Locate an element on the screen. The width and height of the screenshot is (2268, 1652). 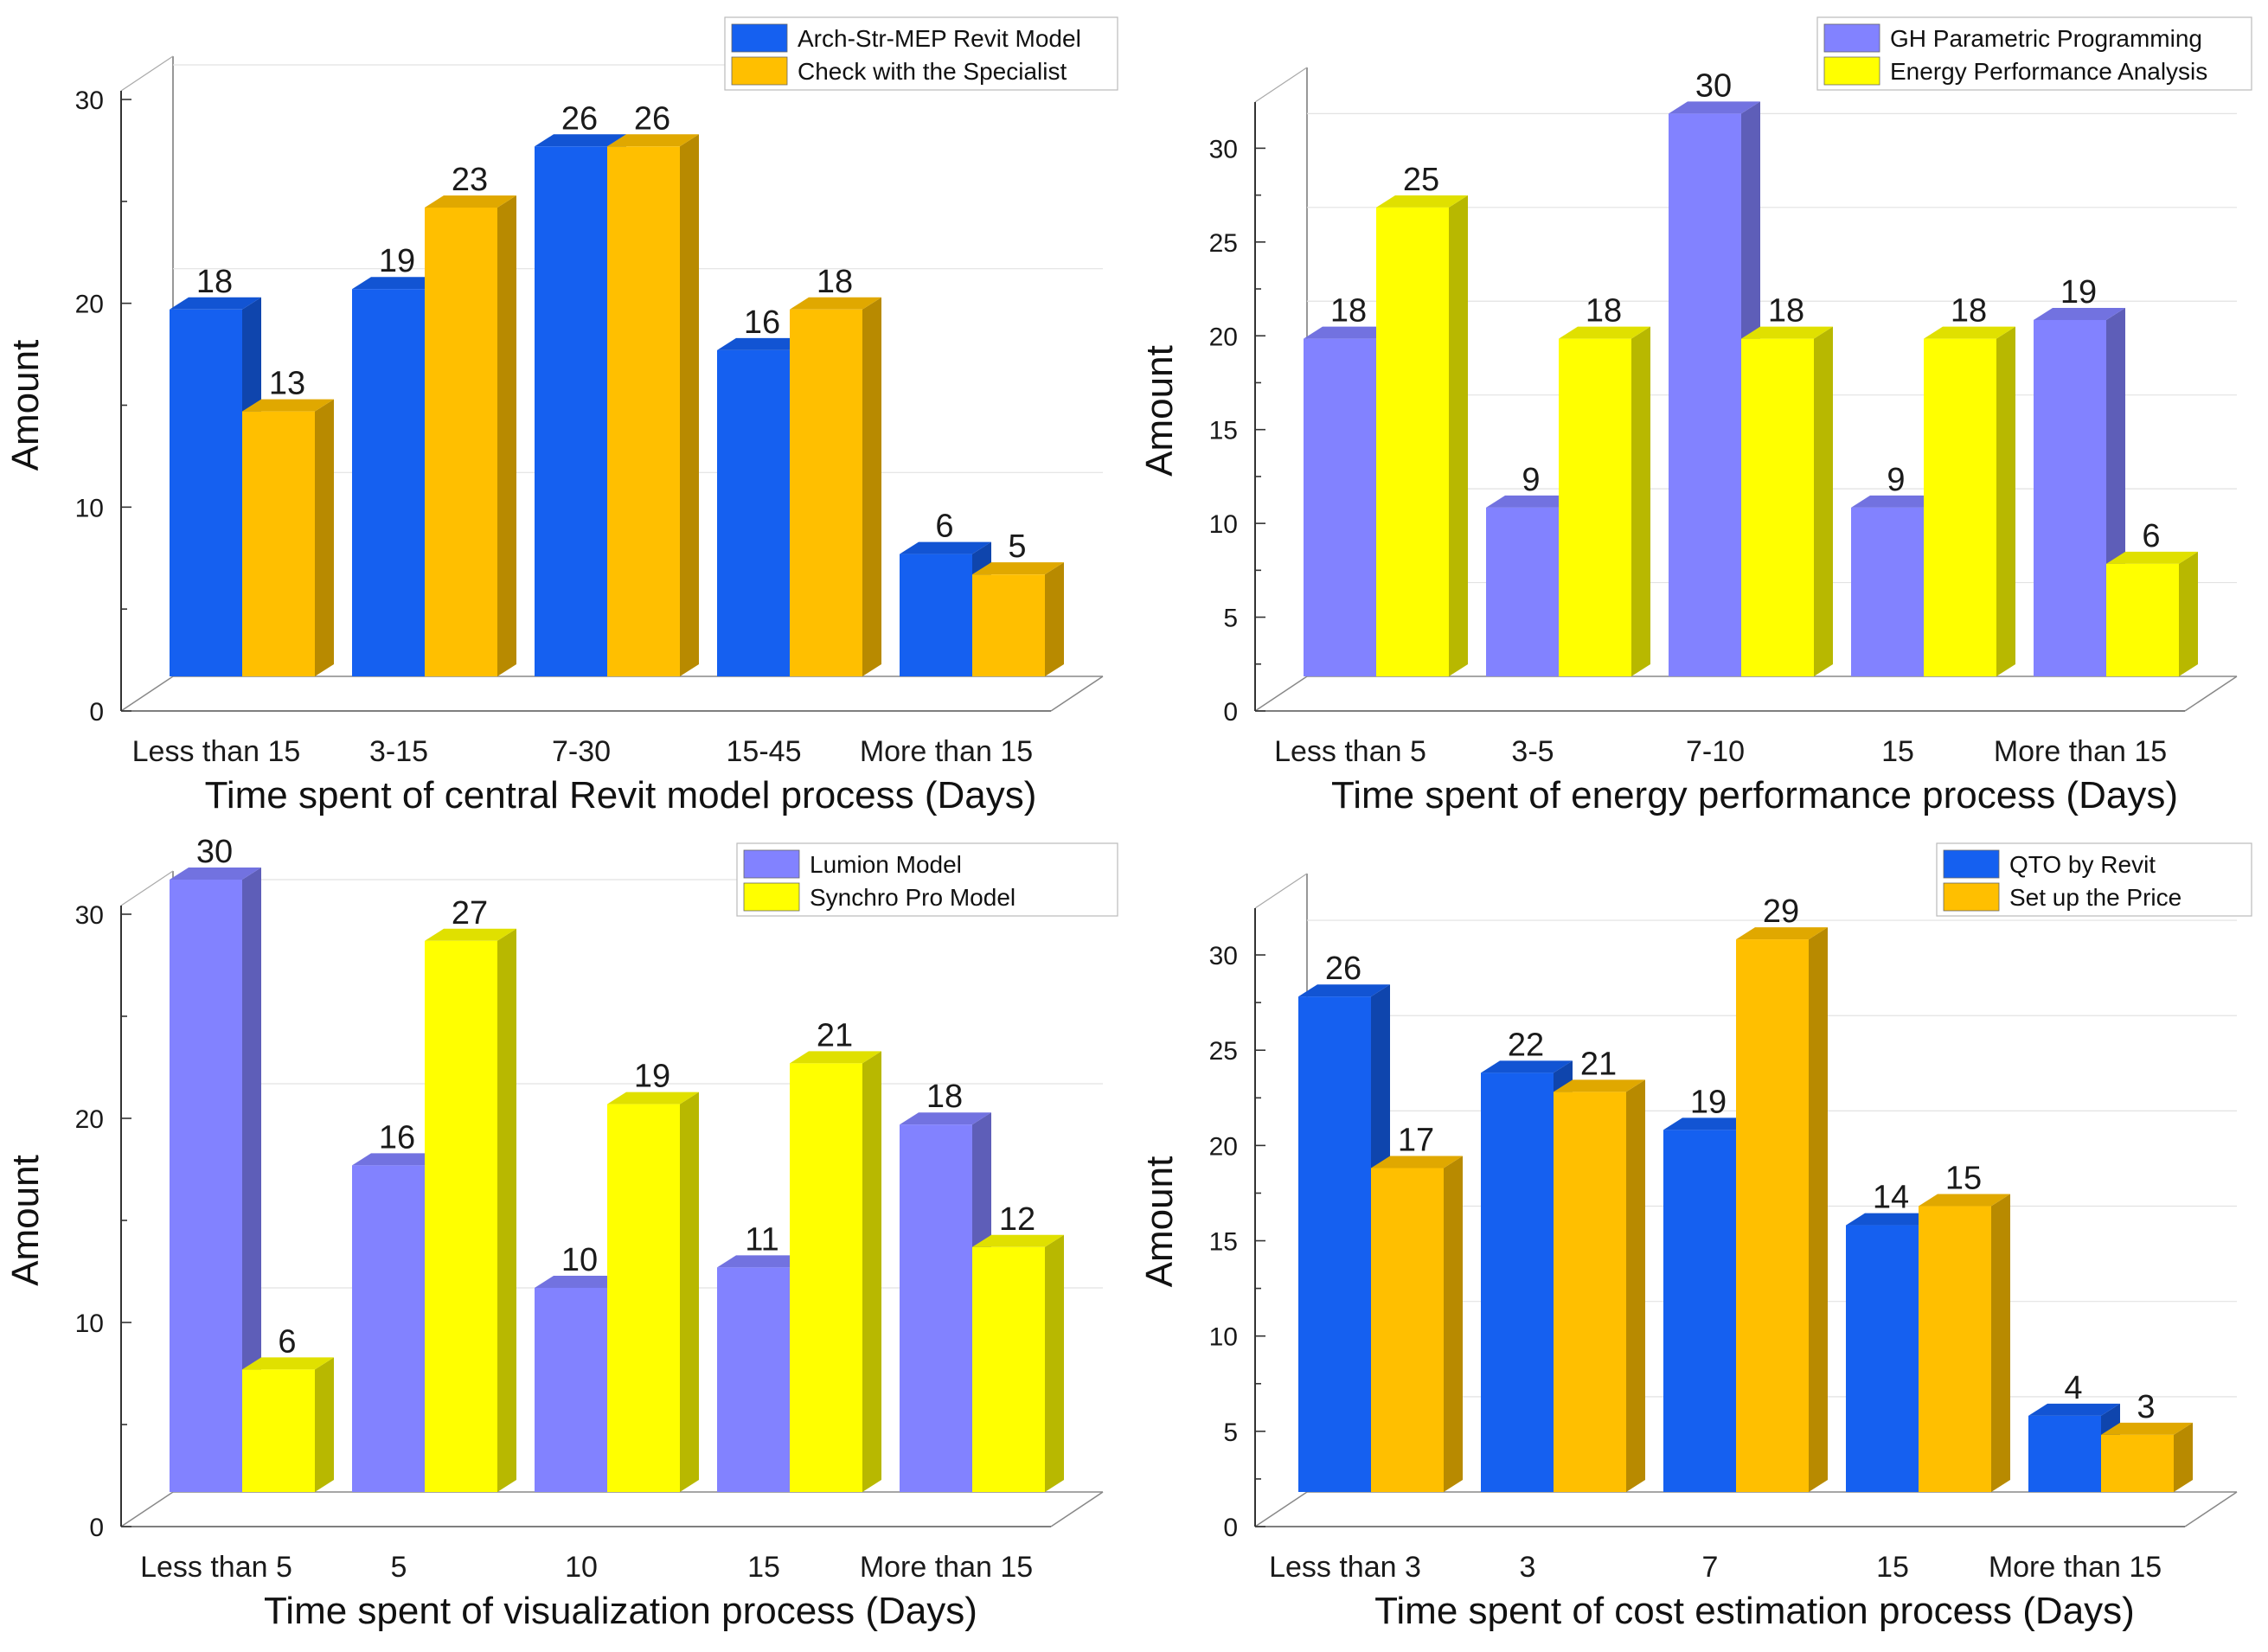
x-tick-label: 3-15 is located at coordinates (398, 751).